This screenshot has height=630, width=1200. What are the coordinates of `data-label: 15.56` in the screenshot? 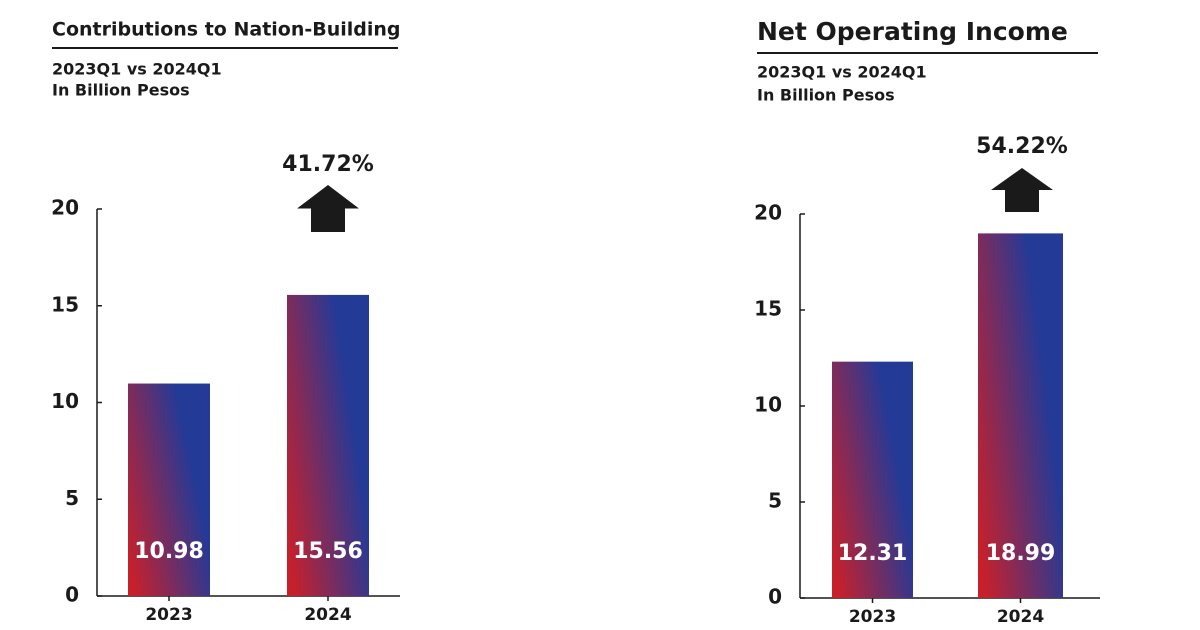 It's located at (328, 551).